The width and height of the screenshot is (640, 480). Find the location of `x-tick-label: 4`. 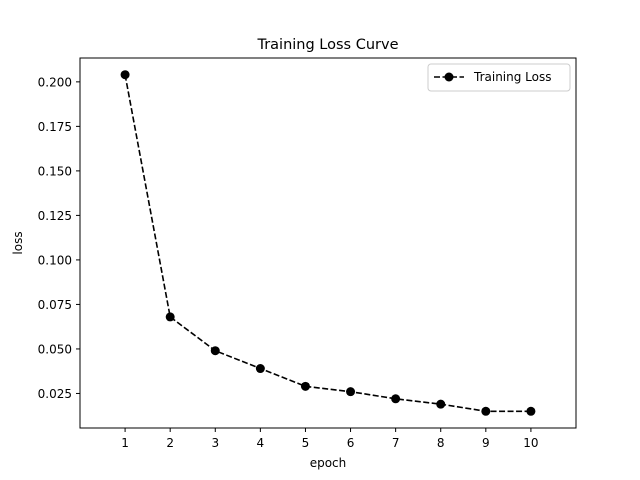

x-tick-label: 4 is located at coordinates (261, 443).